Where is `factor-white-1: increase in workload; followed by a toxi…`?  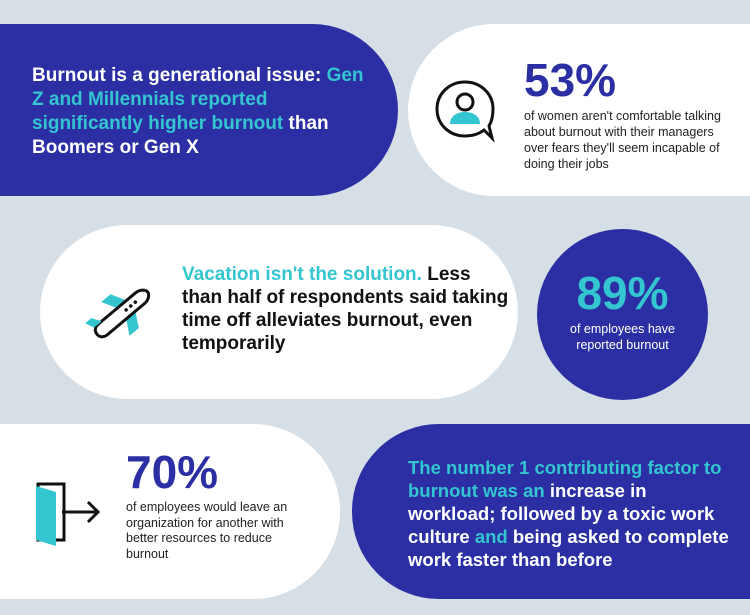
factor-white-1: increase in workload; followed by a toxi… is located at coordinates (561, 513).